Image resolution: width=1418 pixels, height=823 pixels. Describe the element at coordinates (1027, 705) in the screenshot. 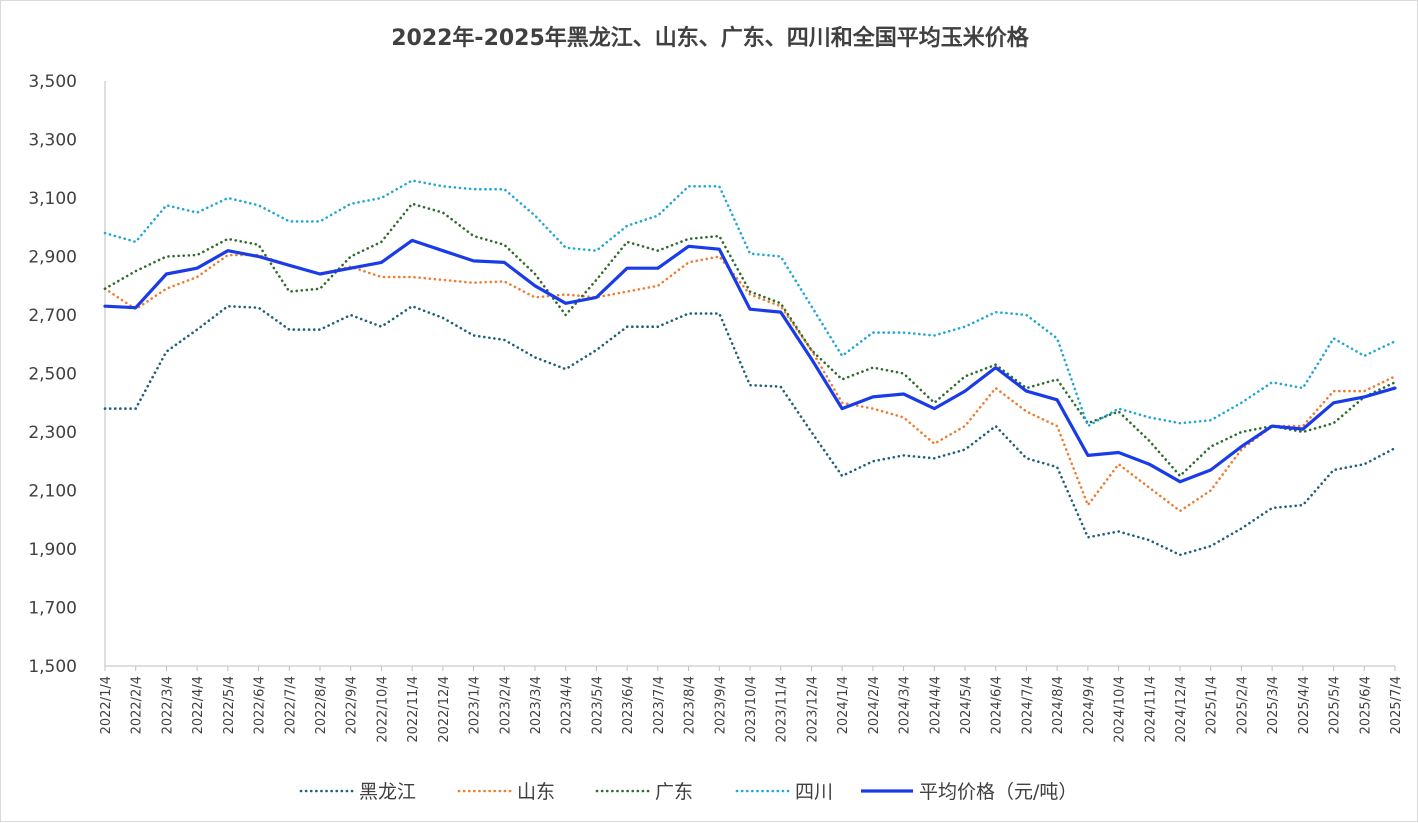

I see `x-tick-label: 2024/7/4` at that location.